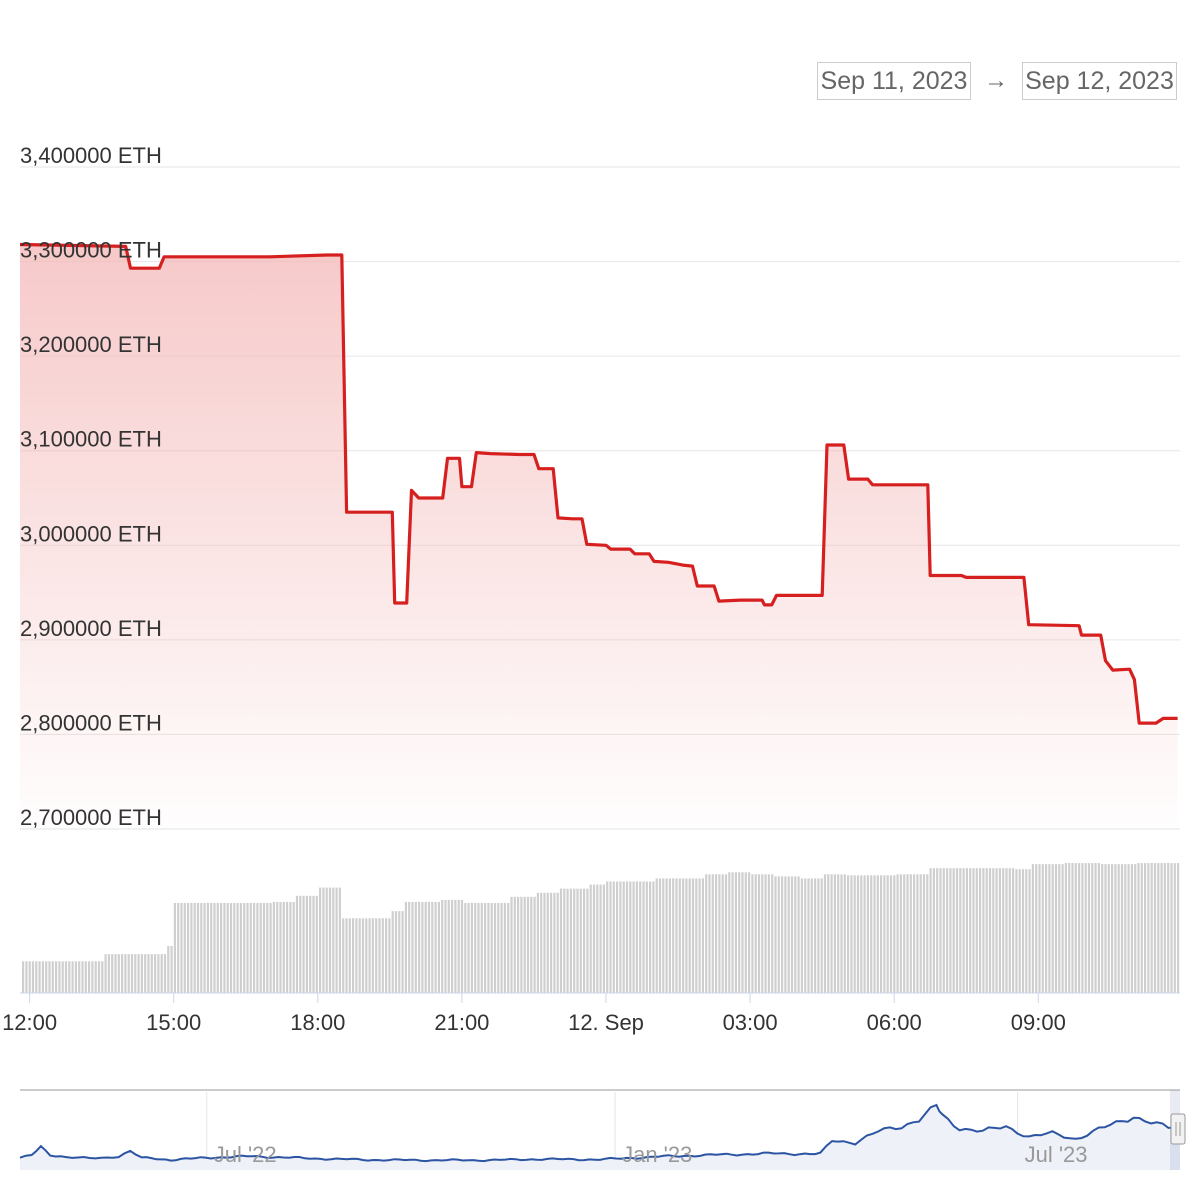 This screenshot has height=1200, width=1200. Describe the element at coordinates (750, 1022) in the screenshot. I see `x-tick-label: 03:00` at that location.